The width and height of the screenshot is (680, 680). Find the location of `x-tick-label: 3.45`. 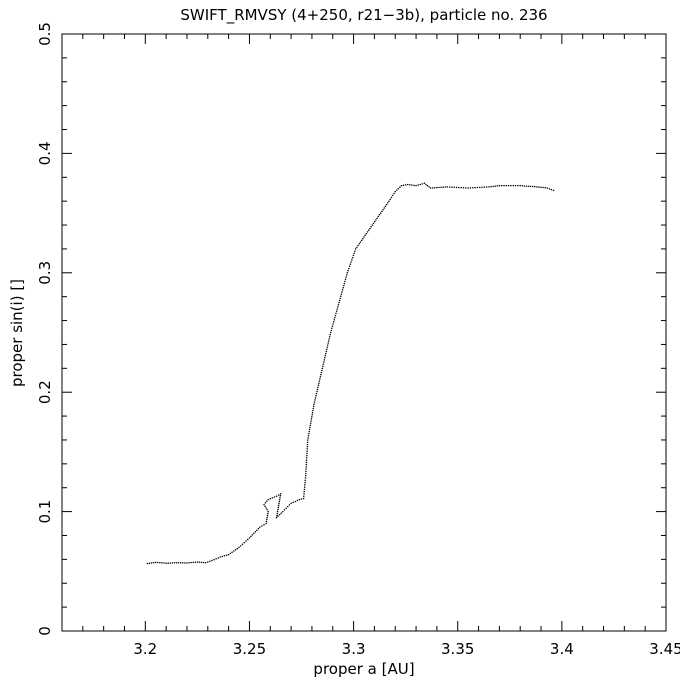

x-tick-label: 3.45 is located at coordinates (664, 649).